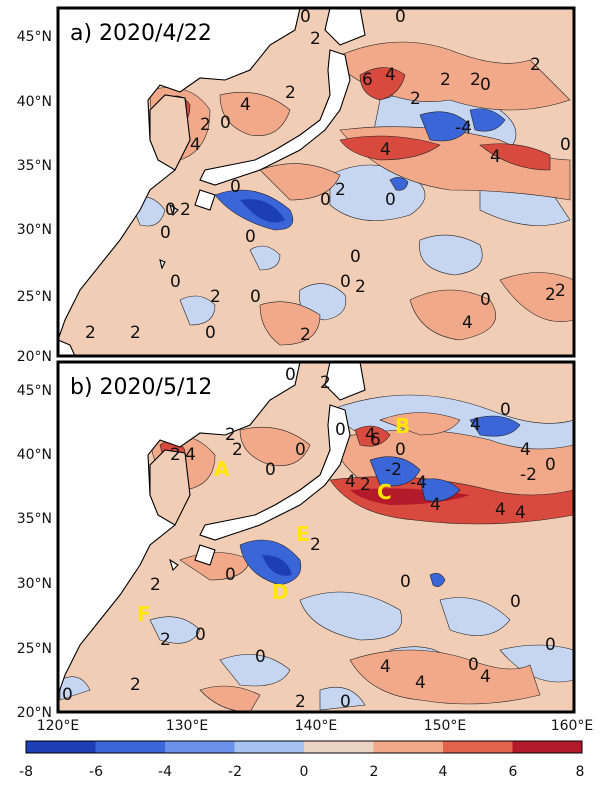 The width and height of the screenshot is (602, 785). What do you see at coordinates (34, 230) in the screenshot?
I see `lat-label: 30°N` at bounding box center [34, 230].